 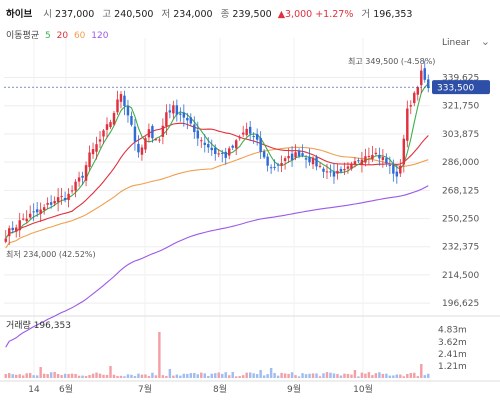 What do you see at coordinates (460, 220) in the screenshot?
I see `price-tick-label: 250,250` at bounding box center [460, 220].